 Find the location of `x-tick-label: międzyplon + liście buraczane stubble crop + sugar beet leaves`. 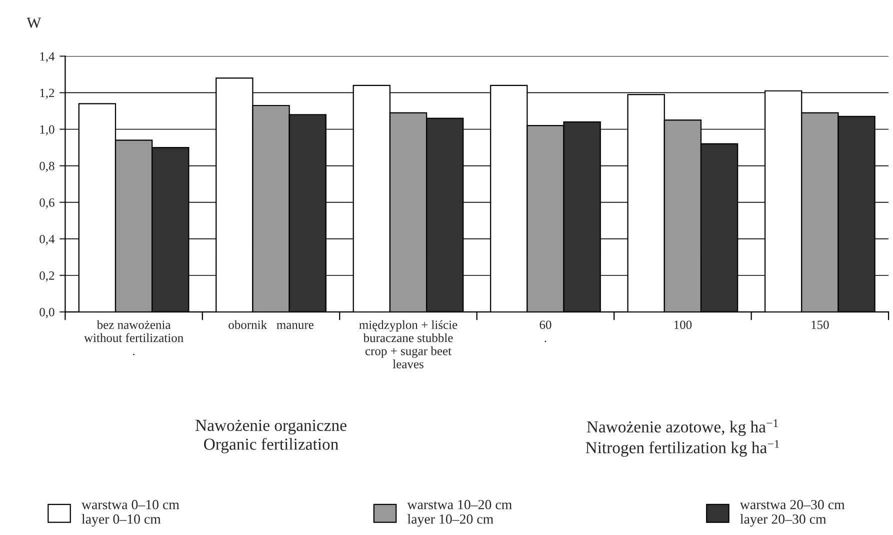

x-tick-label: międzyplon + liście buraczane stubble crop + sugar beet leaves is located at coordinates (408, 344).